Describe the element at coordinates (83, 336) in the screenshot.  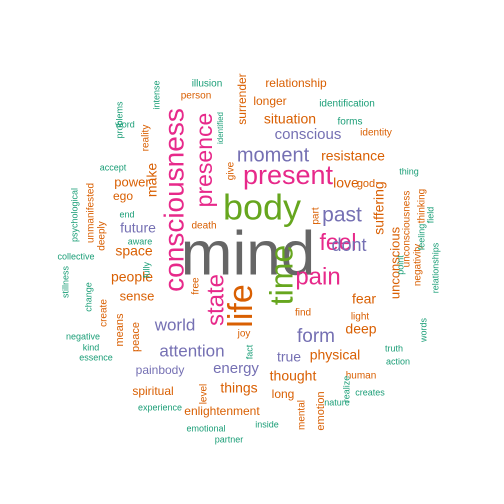
I see `word-negative: negative` at that location.